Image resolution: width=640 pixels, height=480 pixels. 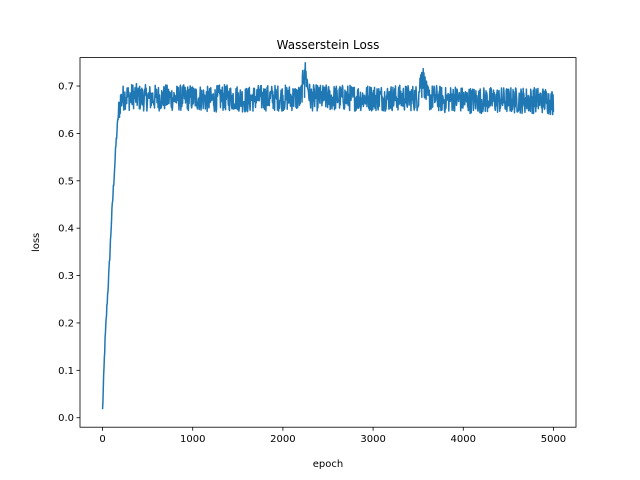 I want to click on y-tick-label: 0.5, so click(x=66, y=181).